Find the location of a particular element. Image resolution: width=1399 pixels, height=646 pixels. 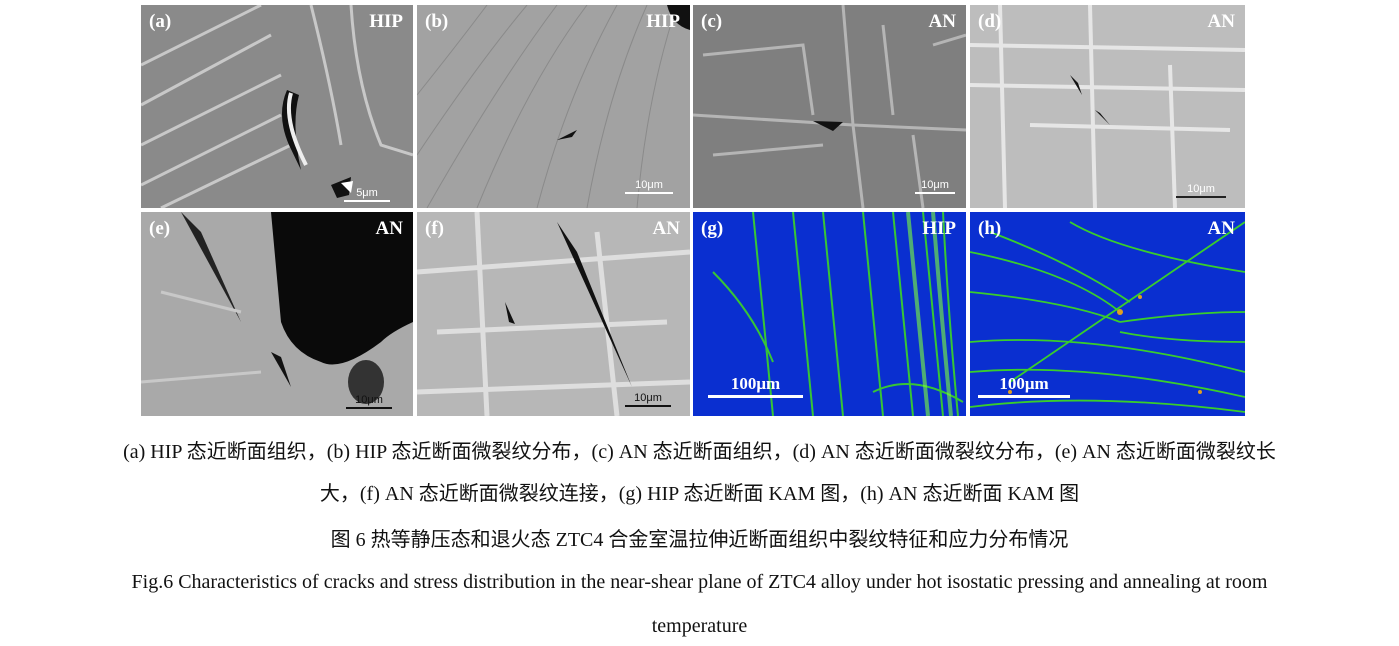

panel-e: (e) AN 10μm is located at coordinates (277, 314).